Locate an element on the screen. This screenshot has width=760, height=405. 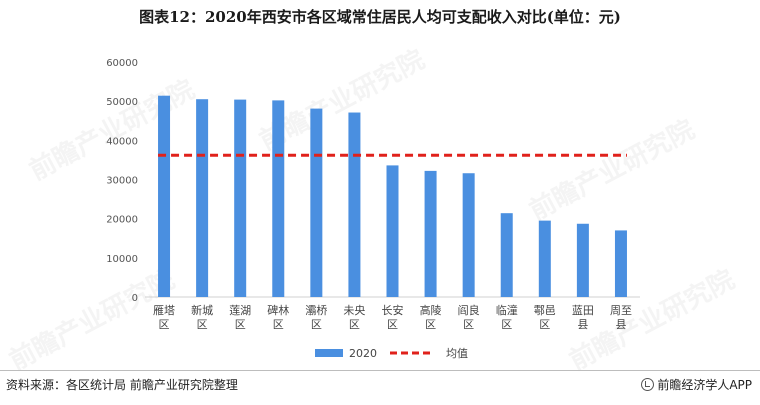
y-tick-label: 60000 is located at coordinates (122, 63).